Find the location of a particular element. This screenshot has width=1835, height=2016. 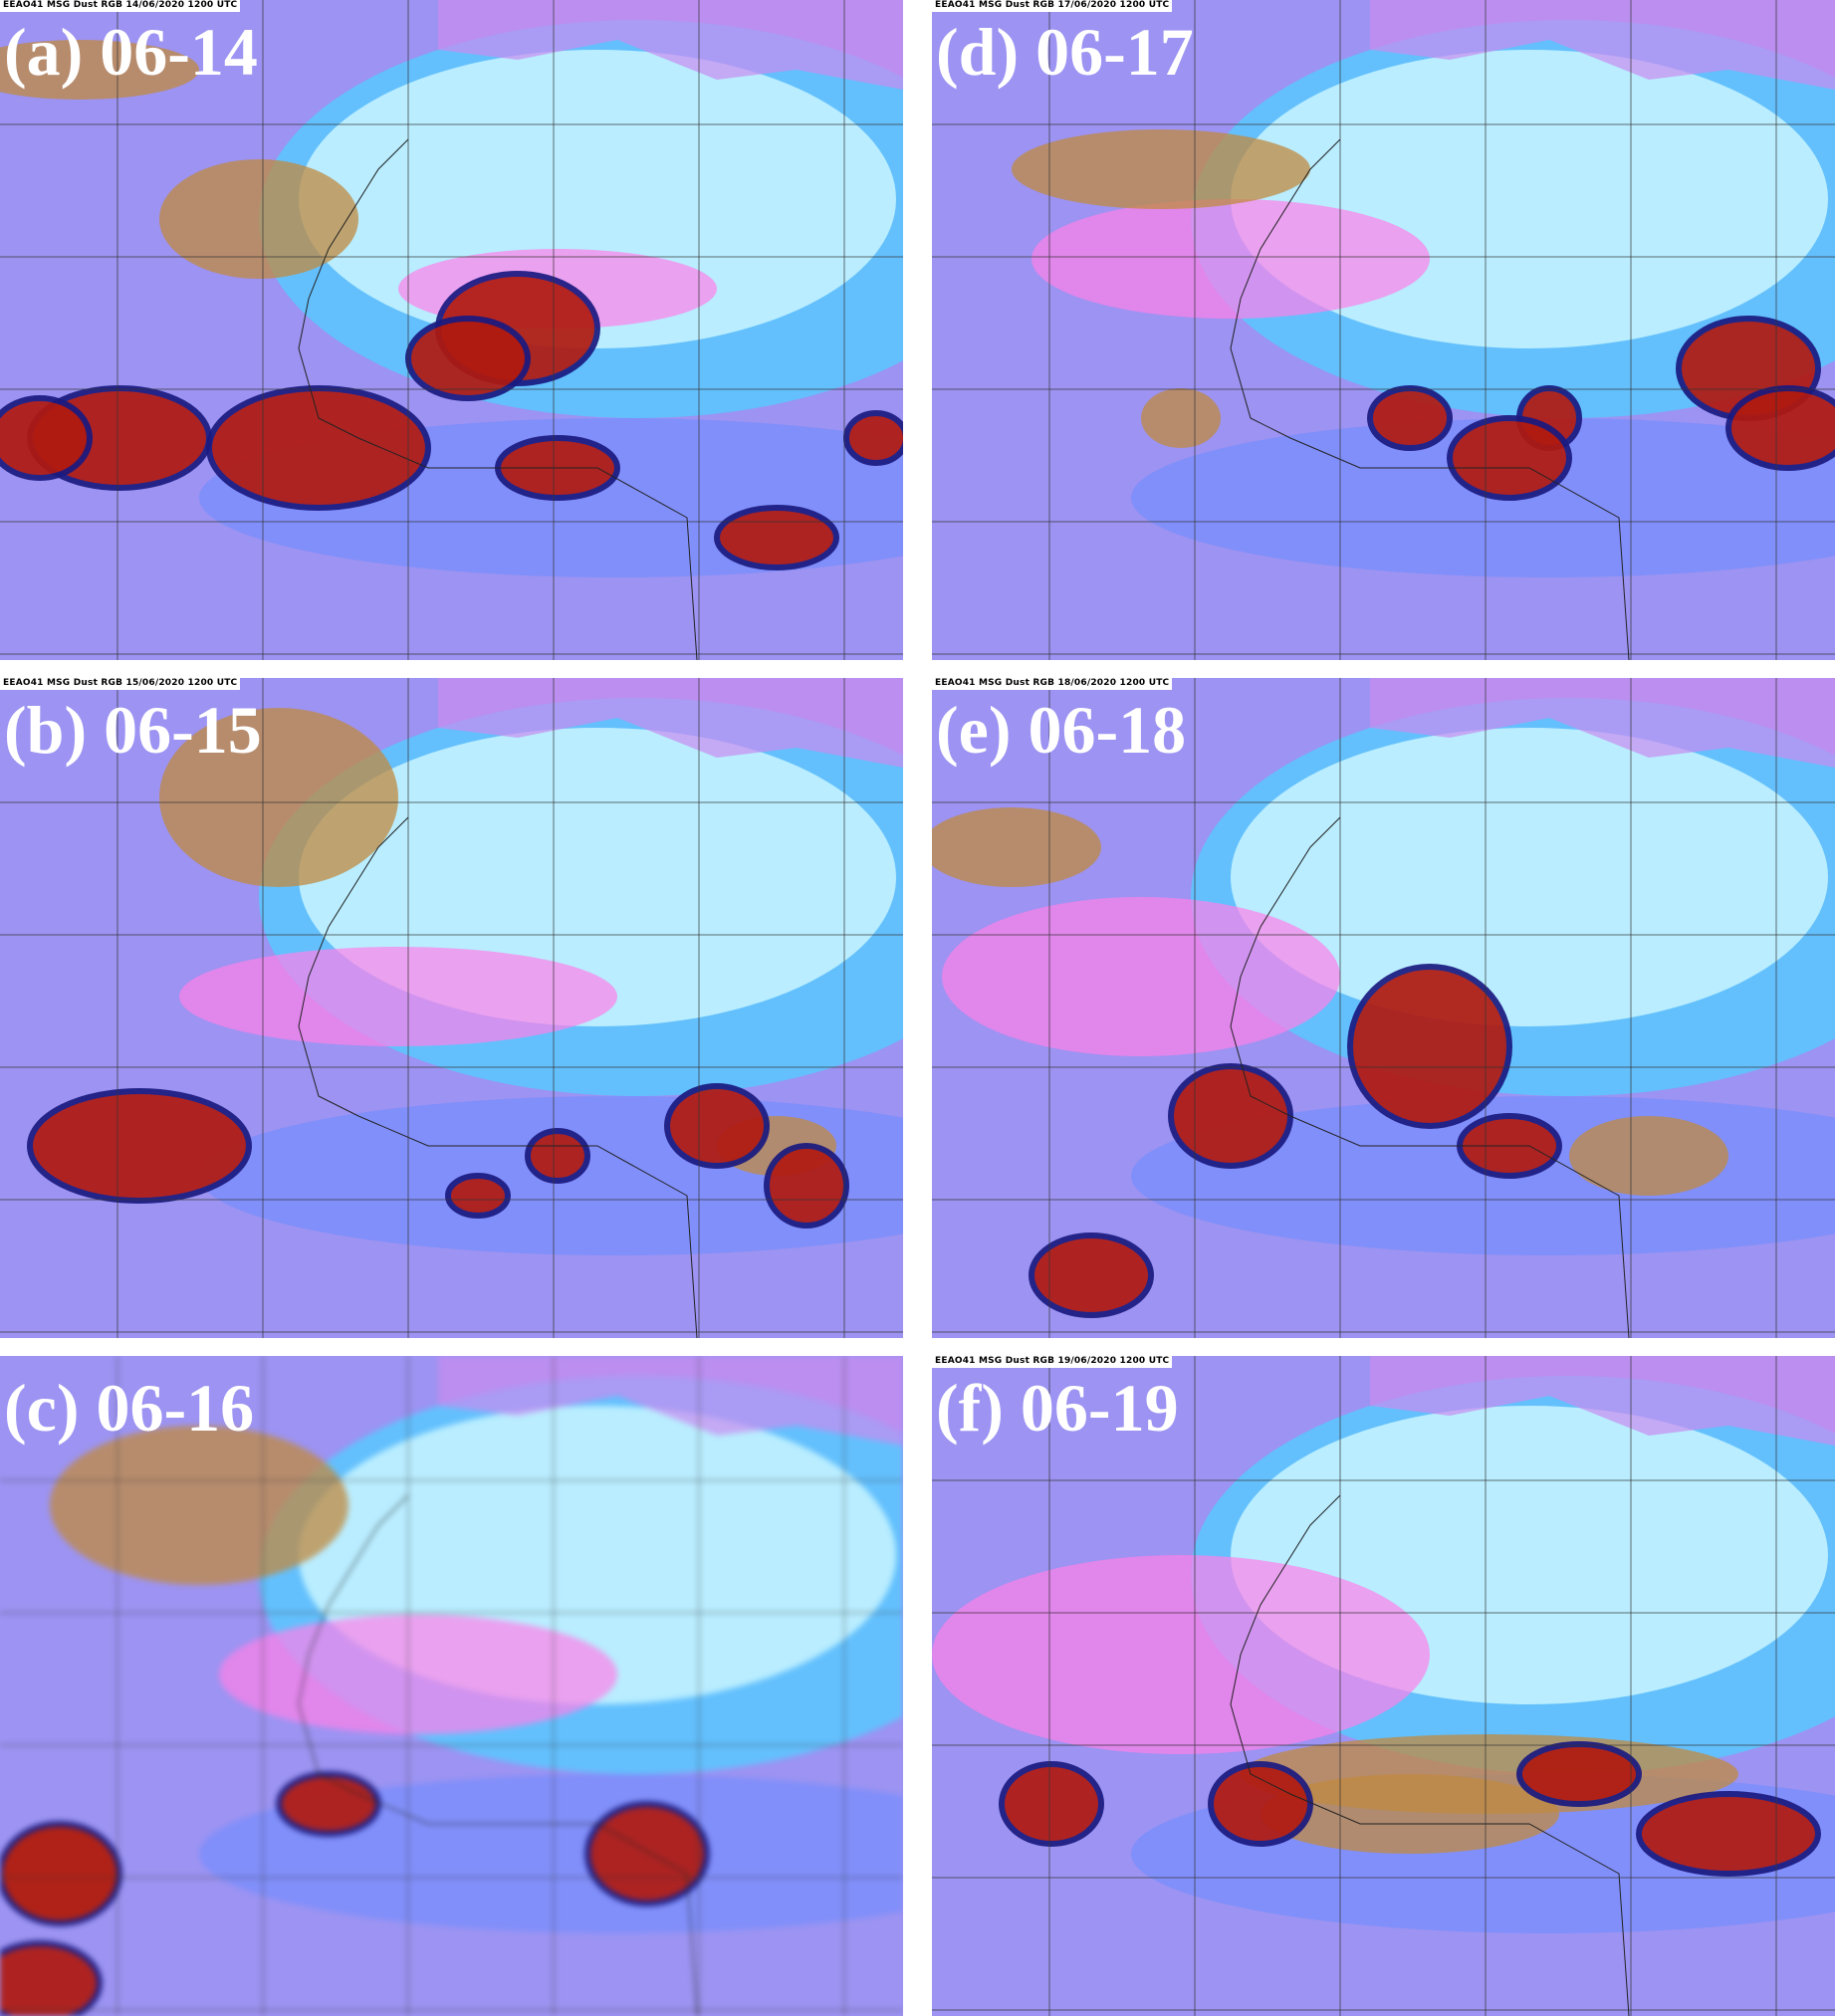

cloud-band is located at coordinates (1483, 497).